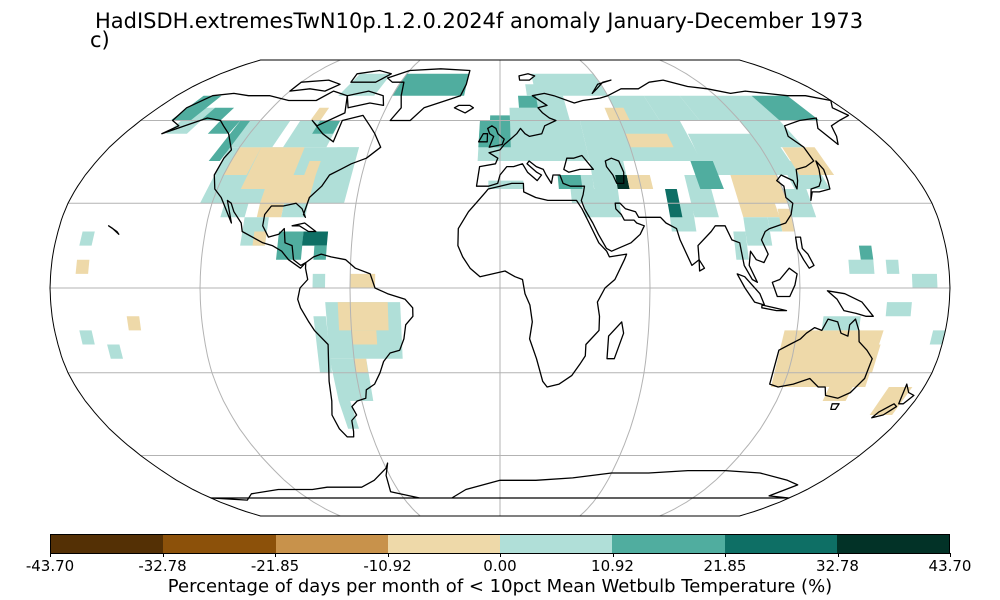 This screenshot has height=600, width=1000. I want to click on panel-label: c), so click(100, 40).